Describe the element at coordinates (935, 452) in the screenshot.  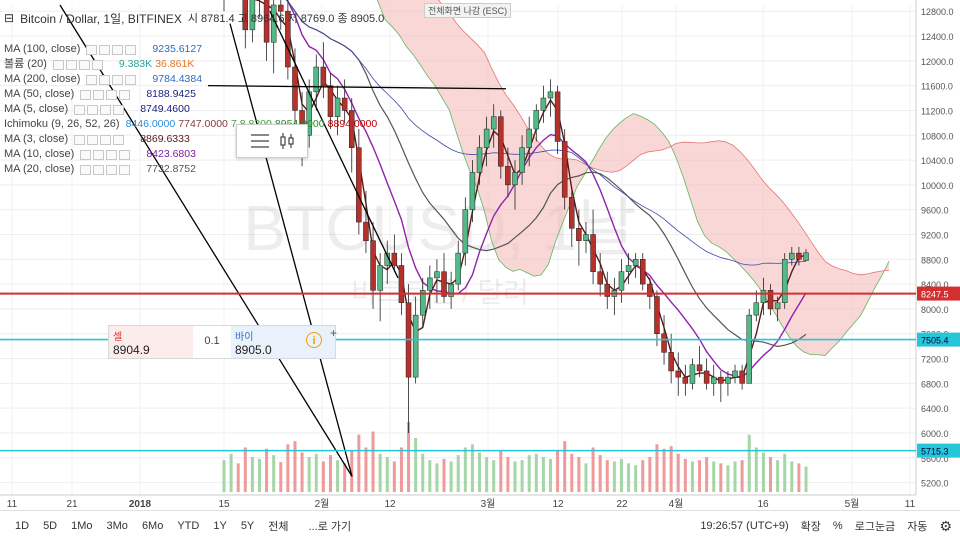
I see `price-badge-label: 5715.3` at that location.